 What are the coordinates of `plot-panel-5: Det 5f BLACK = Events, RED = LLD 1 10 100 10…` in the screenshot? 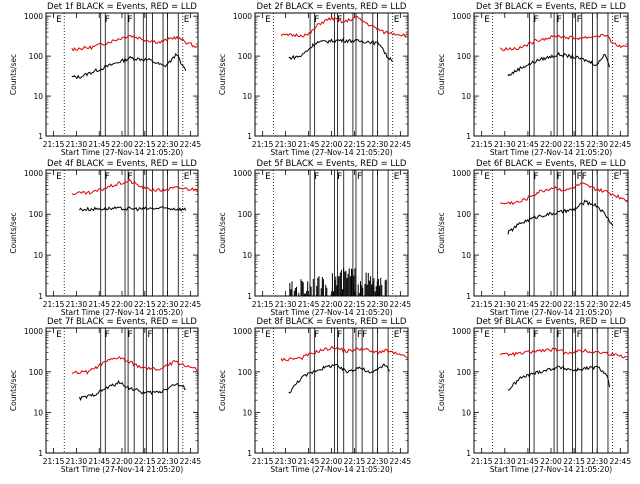 It's located at (314, 238).